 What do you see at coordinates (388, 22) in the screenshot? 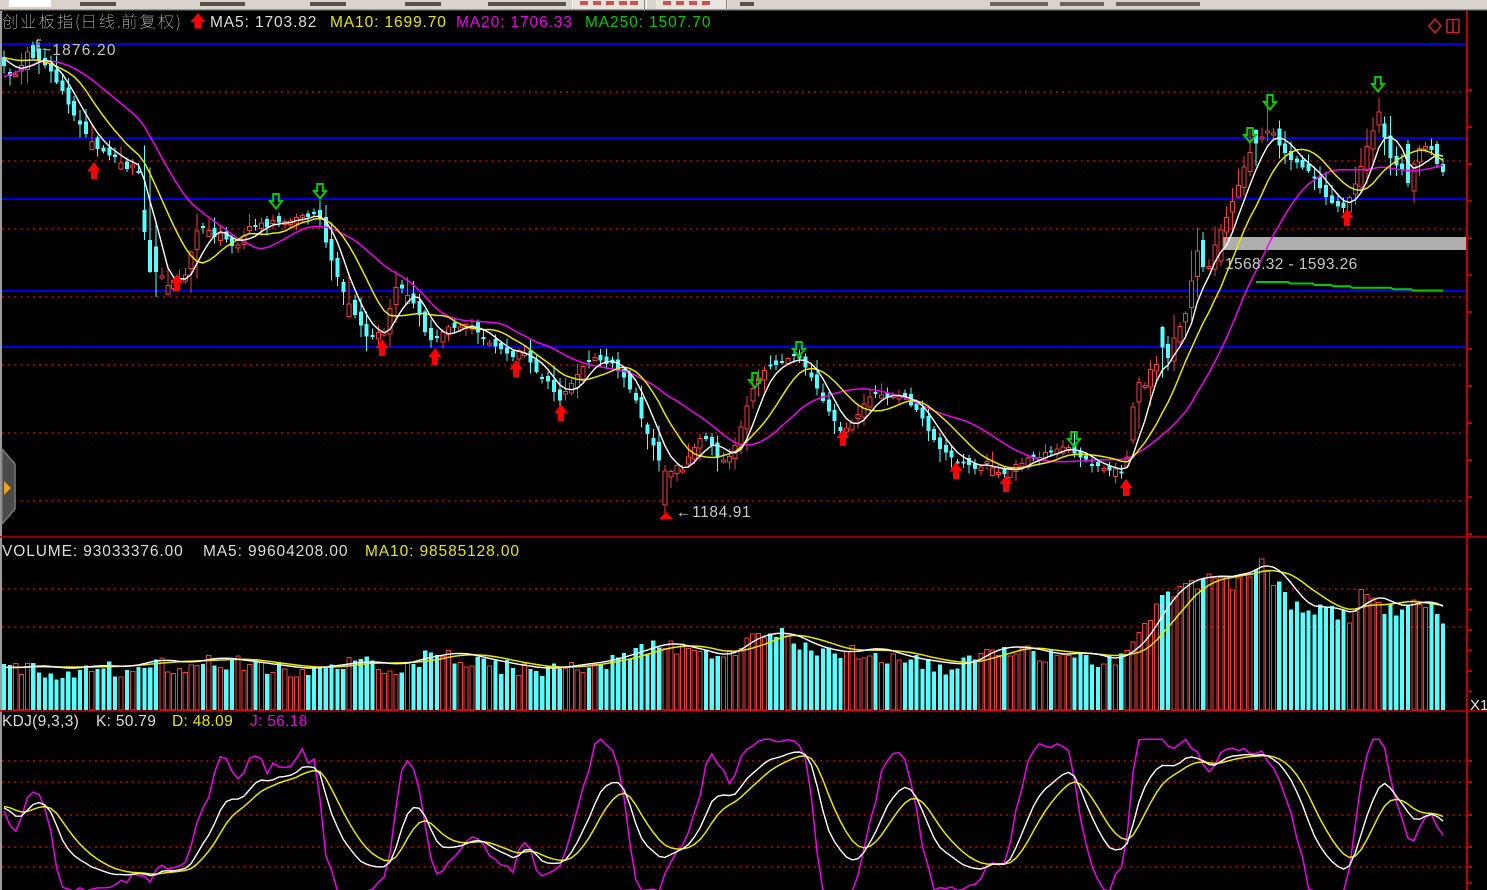
I see `svg-text: MA10: 1699.70` at bounding box center [388, 22].